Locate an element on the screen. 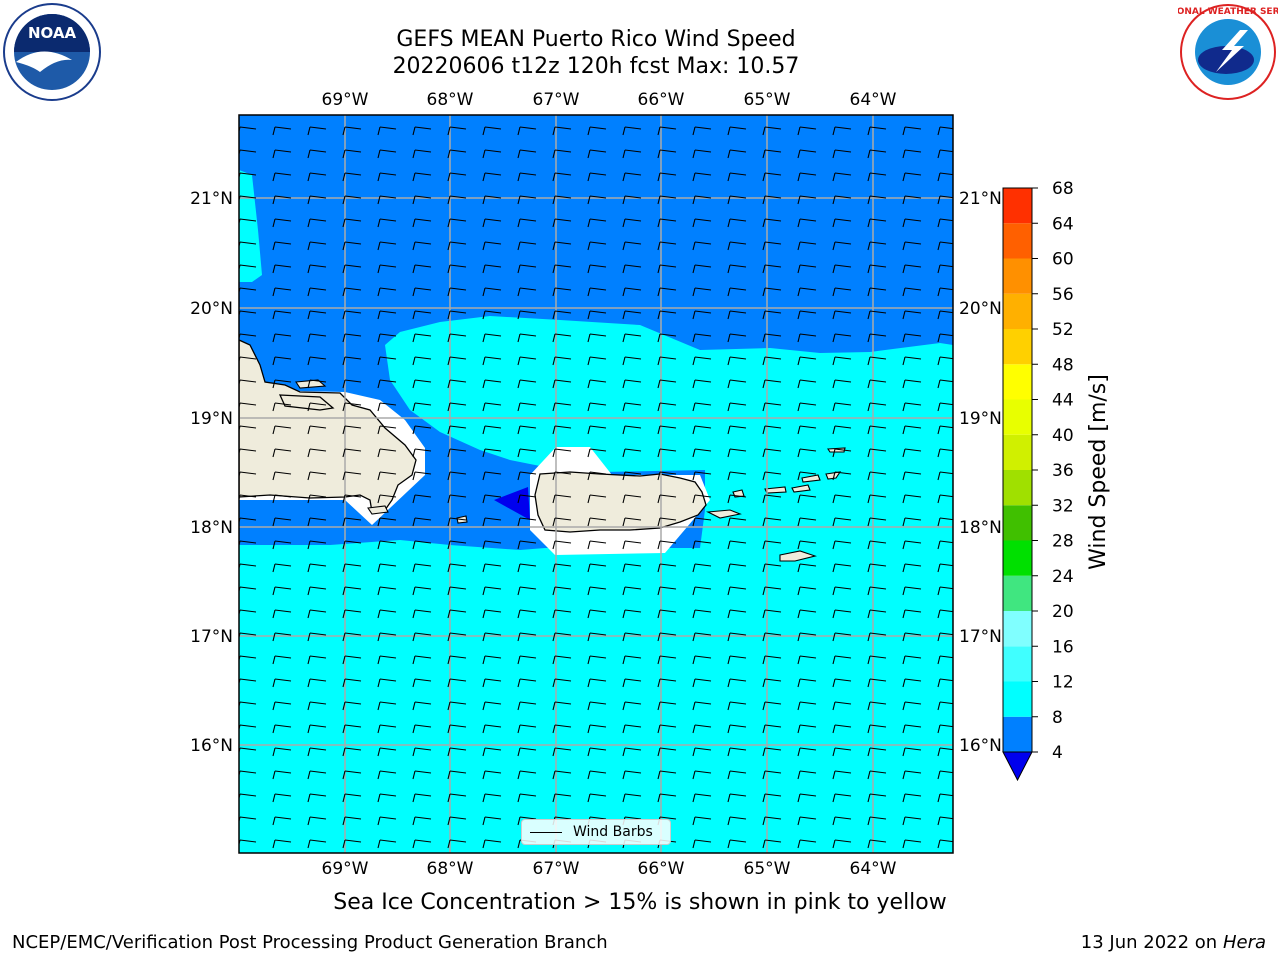  land-st-croix is located at coordinates (798, 556).